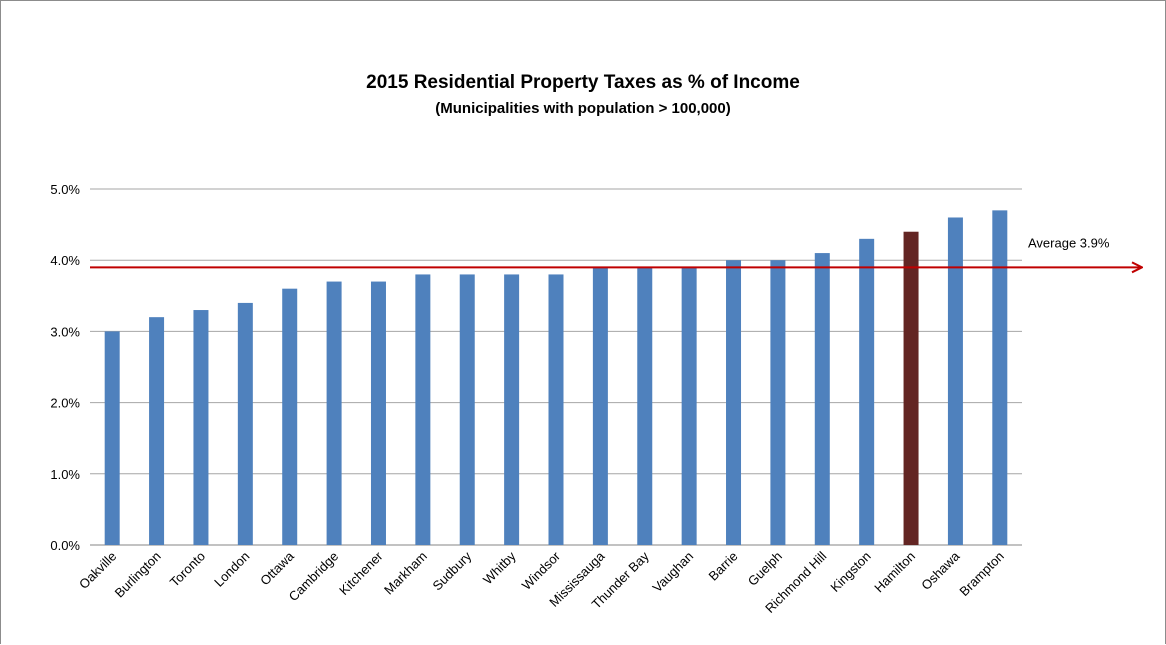  What do you see at coordinates (512, 409) in the screenshot?
I see `bar-whitby` at bounding box center [512, 409].